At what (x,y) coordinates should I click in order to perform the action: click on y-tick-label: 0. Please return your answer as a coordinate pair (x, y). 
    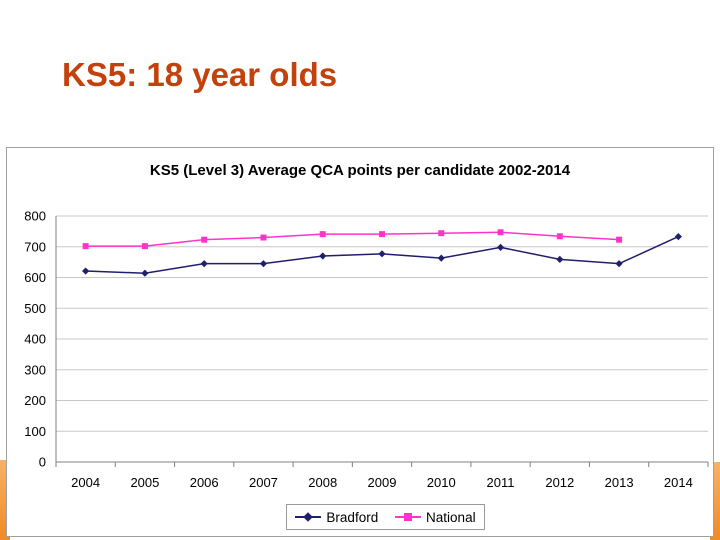
    Looking at the image, I should click on (42, 462).